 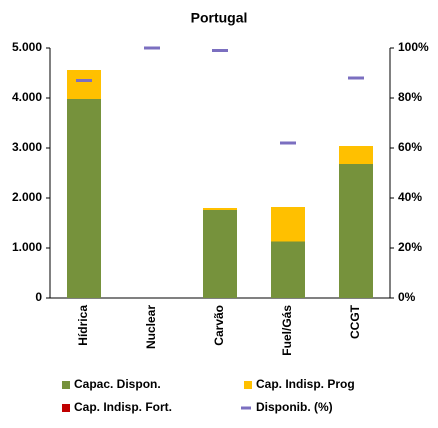 What do you see at coordinates (413, 47) in the screenshot?
I see `y2-tick-label: 100%` at bounding box center [413, 47].